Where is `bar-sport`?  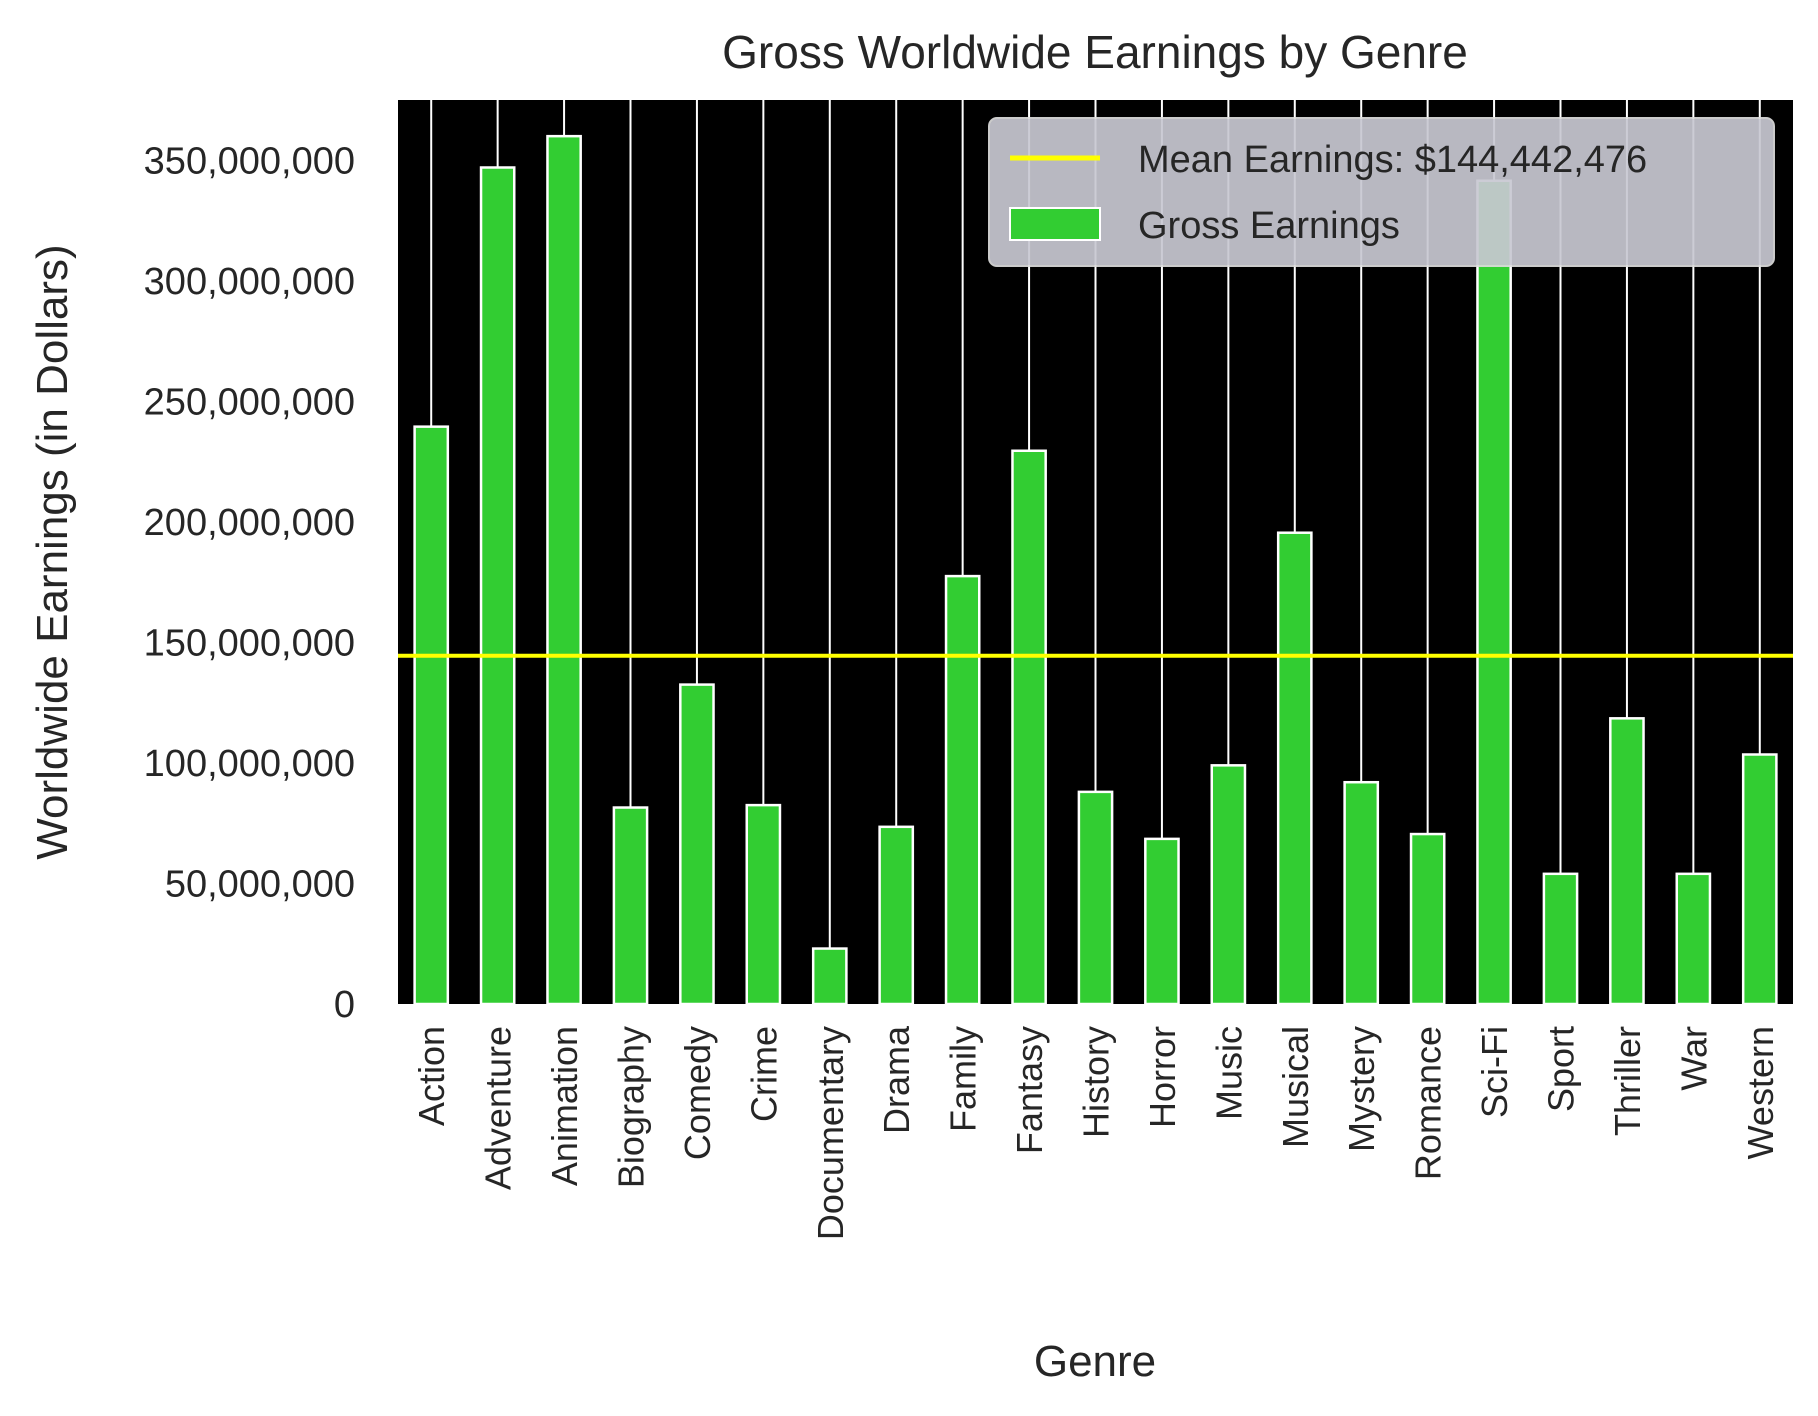 bar-sport is located at coordinates (1560, 939).